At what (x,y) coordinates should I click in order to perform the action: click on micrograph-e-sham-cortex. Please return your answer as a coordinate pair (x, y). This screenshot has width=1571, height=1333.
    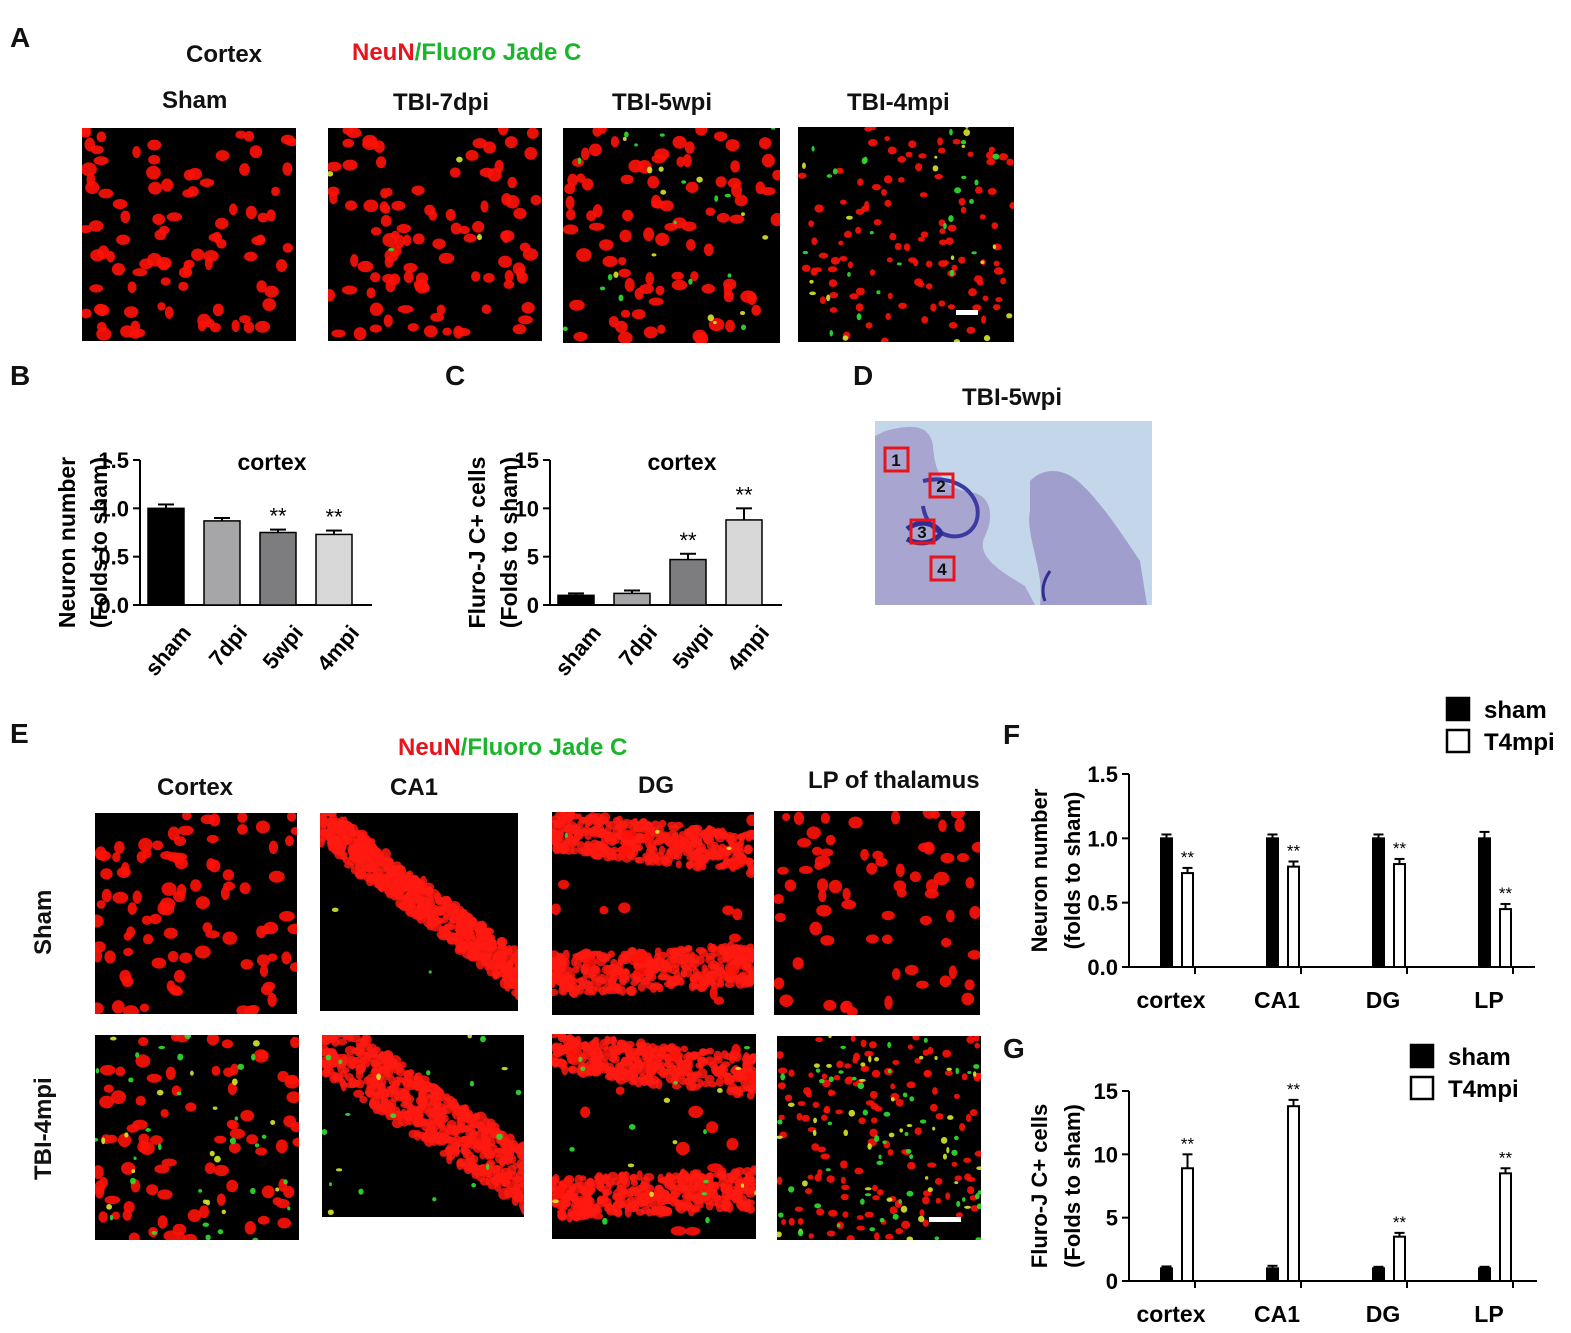
    Looking at the image, I should click on (196, 913).